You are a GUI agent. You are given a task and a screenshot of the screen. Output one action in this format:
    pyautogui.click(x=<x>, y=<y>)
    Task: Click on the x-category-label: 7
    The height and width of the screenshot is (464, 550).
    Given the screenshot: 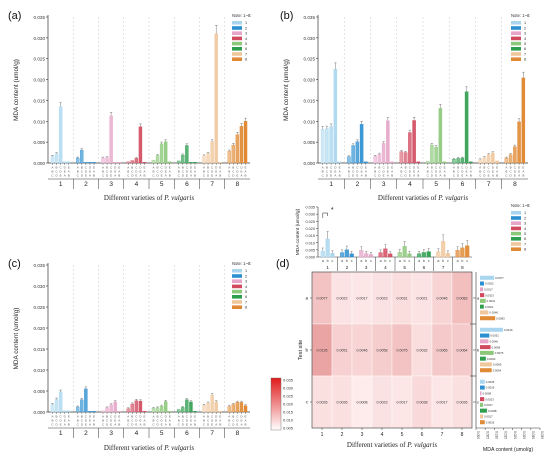 What is the action you would take?
    pyautogui.click(x=212, y=433)
    